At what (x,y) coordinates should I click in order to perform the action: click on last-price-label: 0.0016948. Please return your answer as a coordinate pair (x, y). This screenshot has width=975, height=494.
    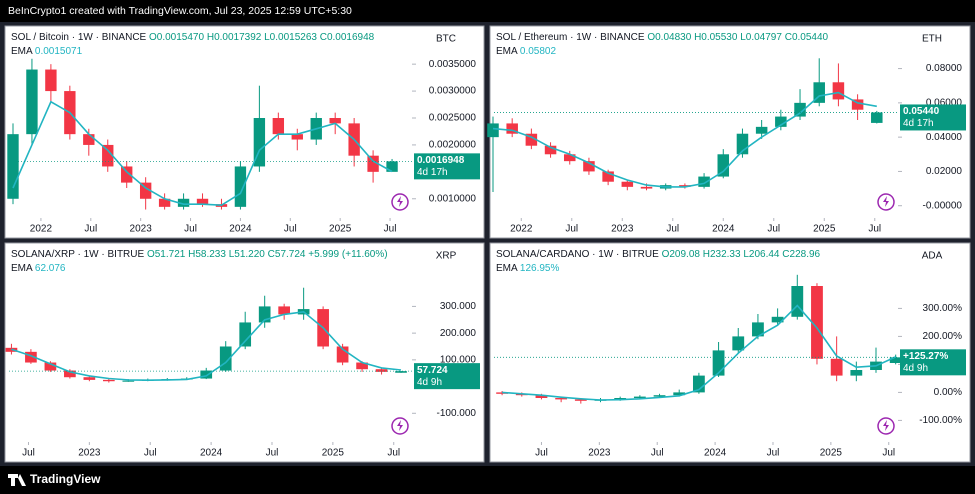
    Looking at the image, I should click on (441, 160).